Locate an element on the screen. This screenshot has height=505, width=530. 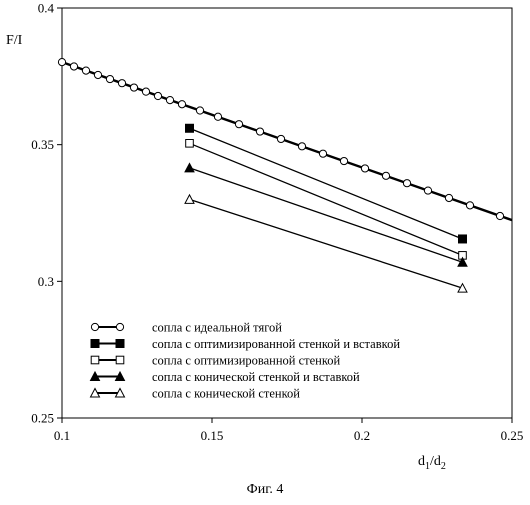
x-tick-label: 0.1 is located at coordinates (62, 435).